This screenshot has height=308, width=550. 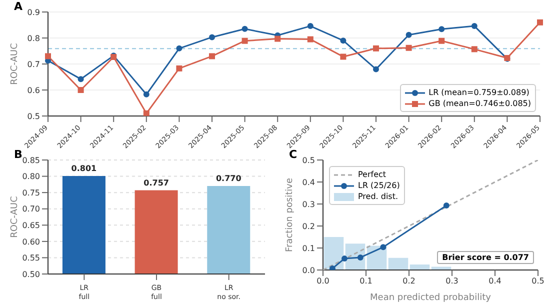 What do you see at coordinates (308, 248) in the screenshot?
I see `y-tick-label: 0.1` at bounding box center [308, 248].